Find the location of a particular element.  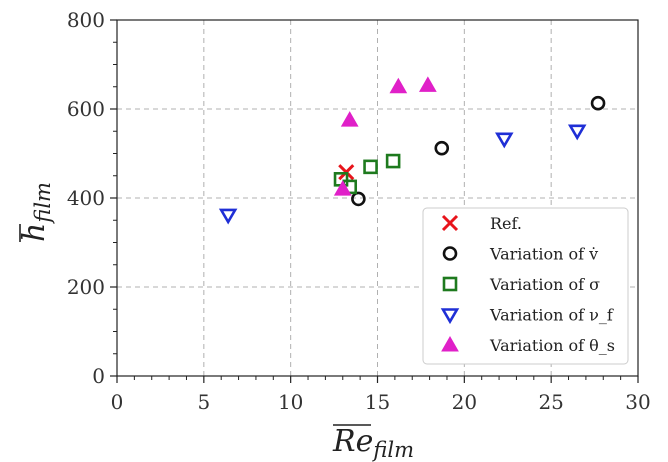

y-tick-label: 800 is located at coordinates (86, 20).